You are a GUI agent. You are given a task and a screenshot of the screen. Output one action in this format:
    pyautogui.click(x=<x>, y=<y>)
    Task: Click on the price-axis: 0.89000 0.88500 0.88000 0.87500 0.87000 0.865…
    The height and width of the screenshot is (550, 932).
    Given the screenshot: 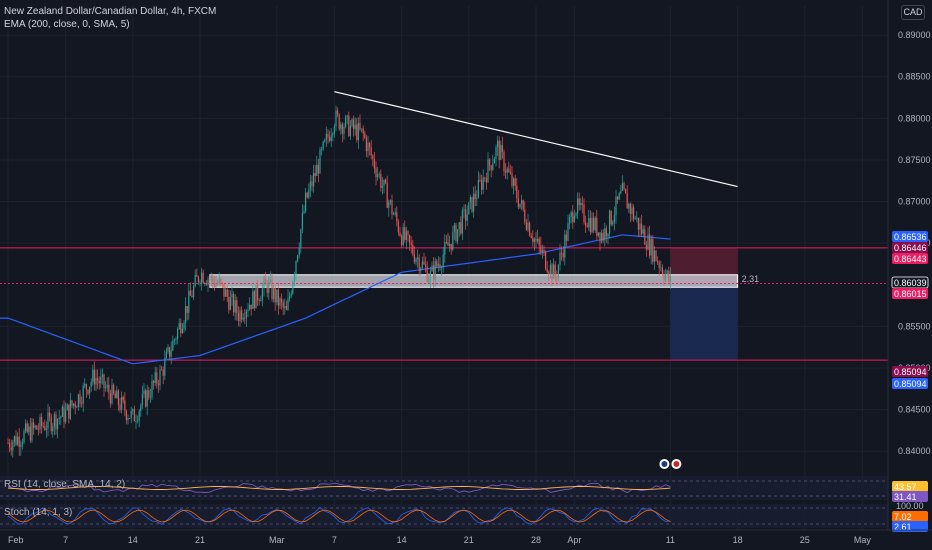 What is the action you would take?
    pyautogui.click(x=909, y=265)
    